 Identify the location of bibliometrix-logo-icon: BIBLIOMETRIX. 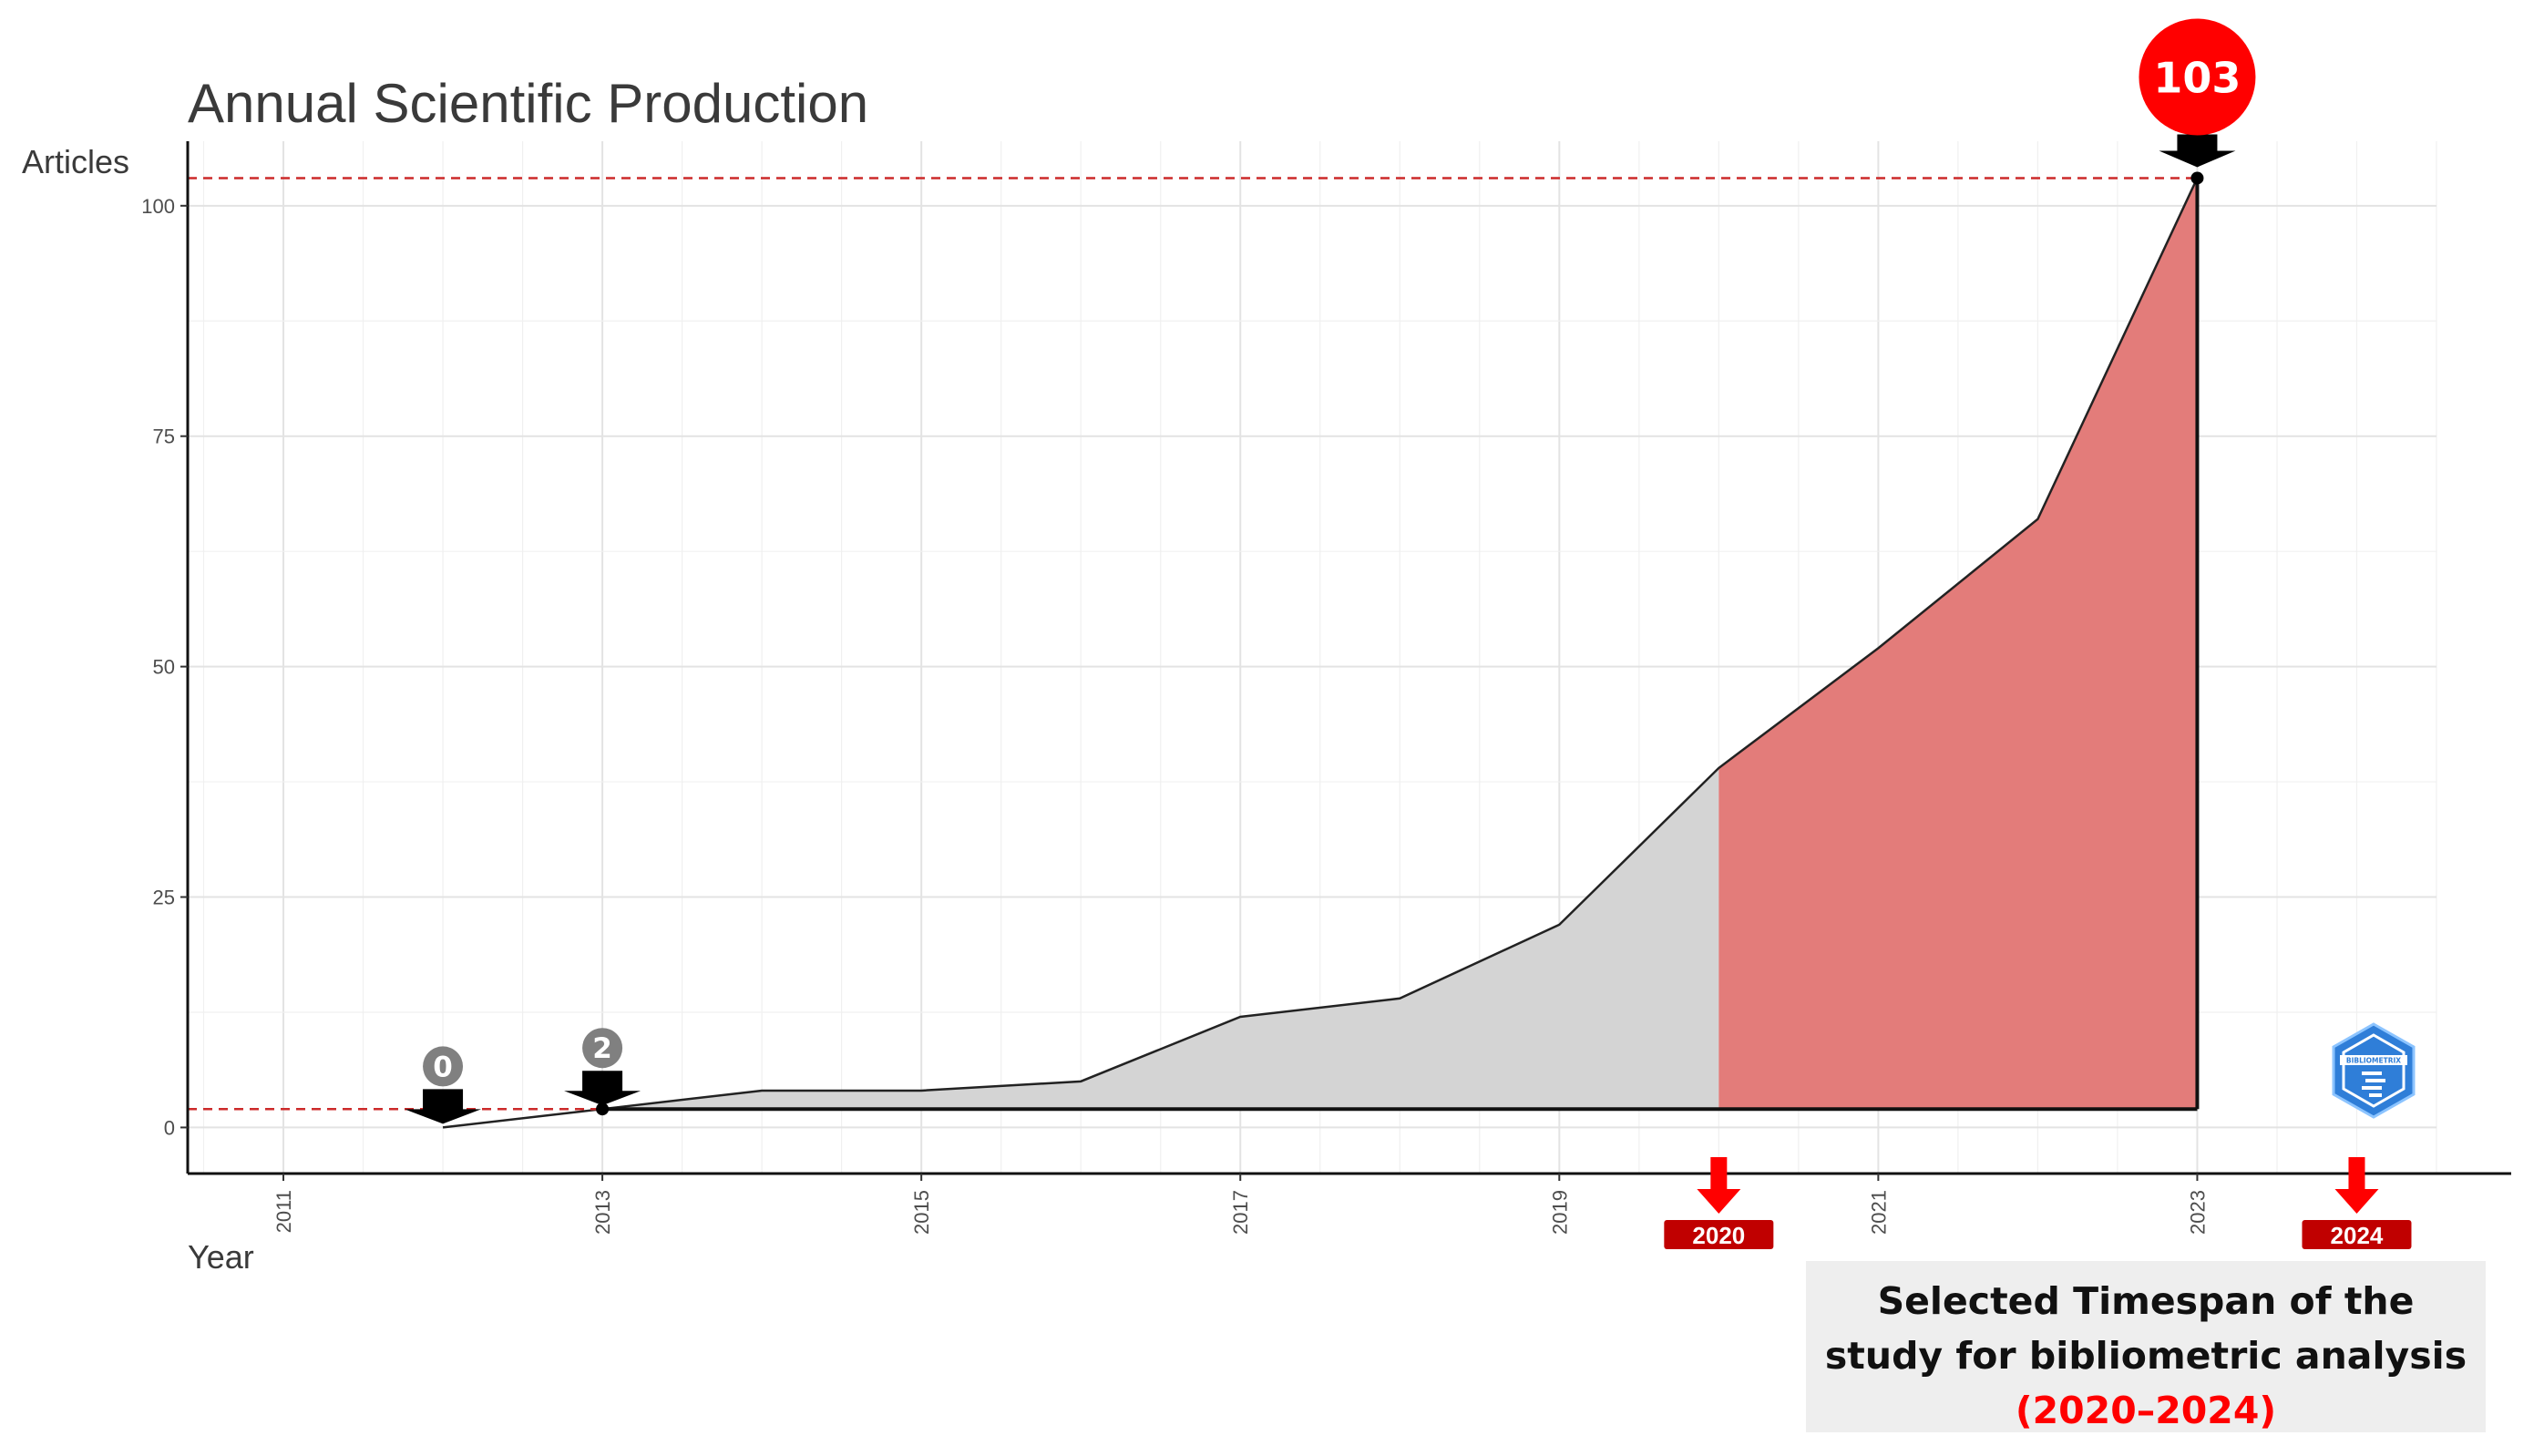
(2374, 1070).